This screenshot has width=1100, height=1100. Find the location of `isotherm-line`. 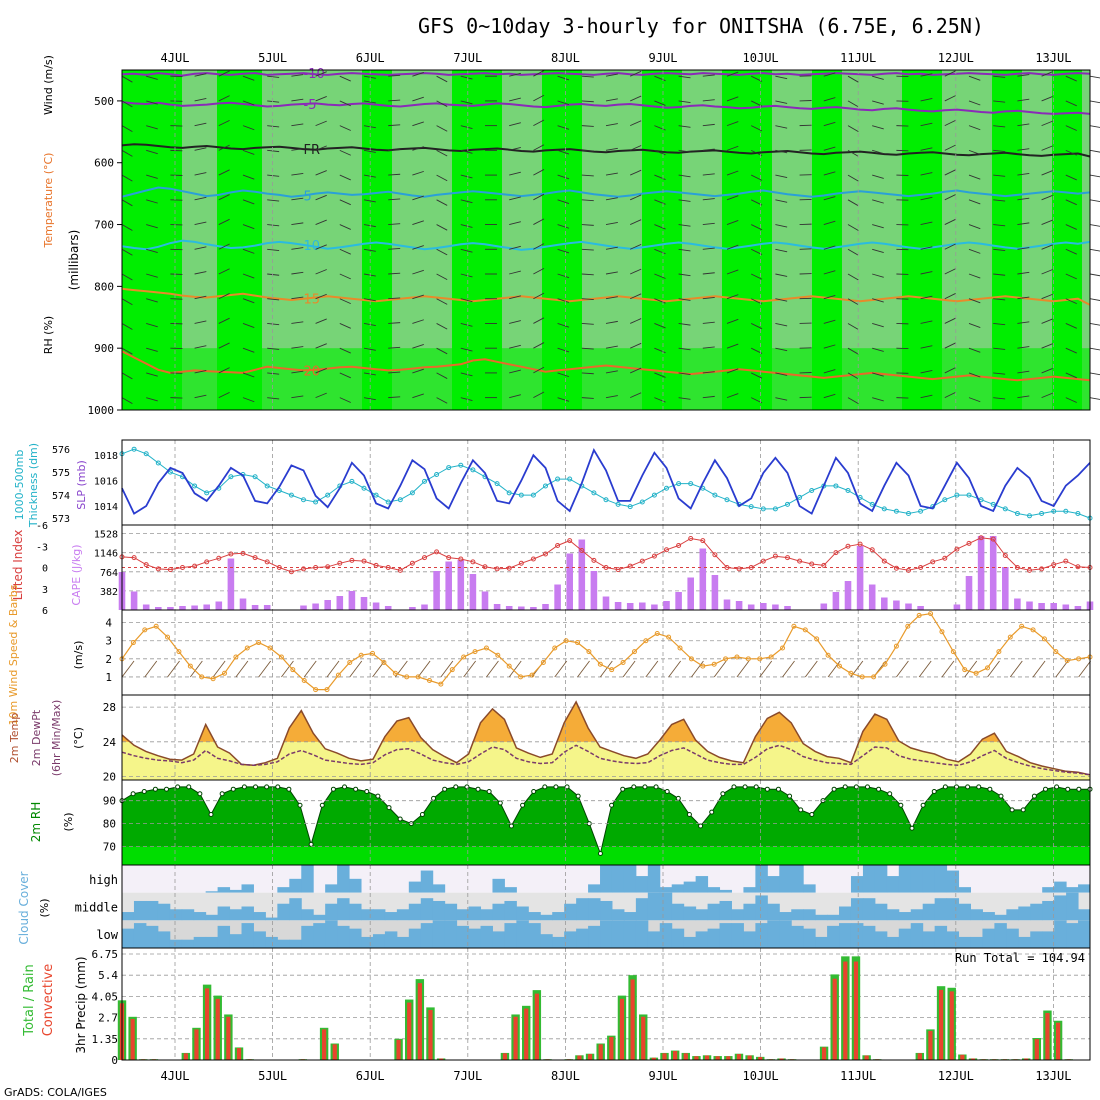

isotherm-line is located at coordinates (606, 366).